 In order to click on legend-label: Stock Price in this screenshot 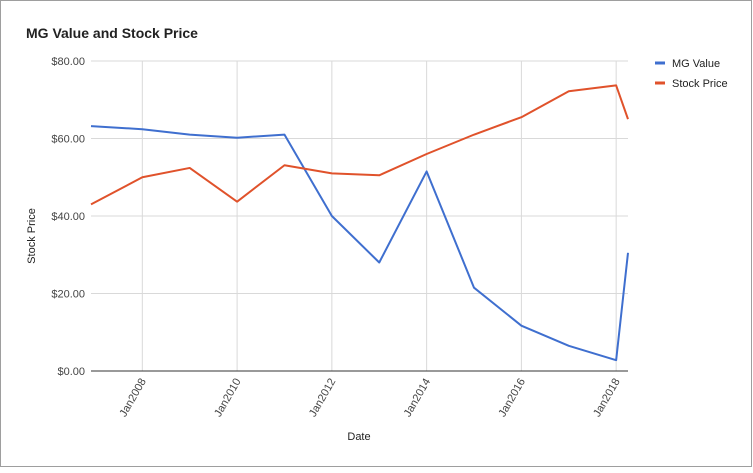, I will do `click(700, 84)`.